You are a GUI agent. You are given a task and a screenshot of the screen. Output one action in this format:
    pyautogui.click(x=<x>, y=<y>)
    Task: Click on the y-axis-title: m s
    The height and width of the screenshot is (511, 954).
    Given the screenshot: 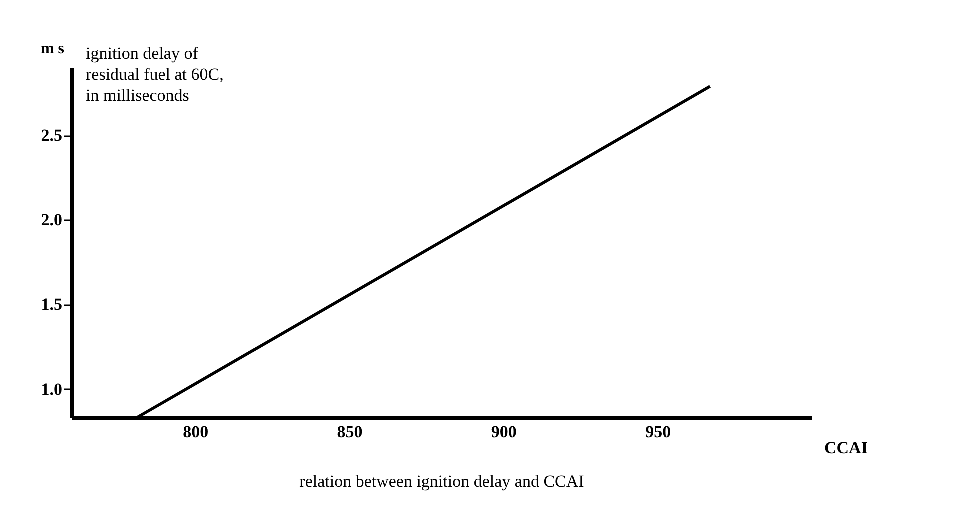 What is the action you would take?
    pyautogui.click(x=52, y=49)
    